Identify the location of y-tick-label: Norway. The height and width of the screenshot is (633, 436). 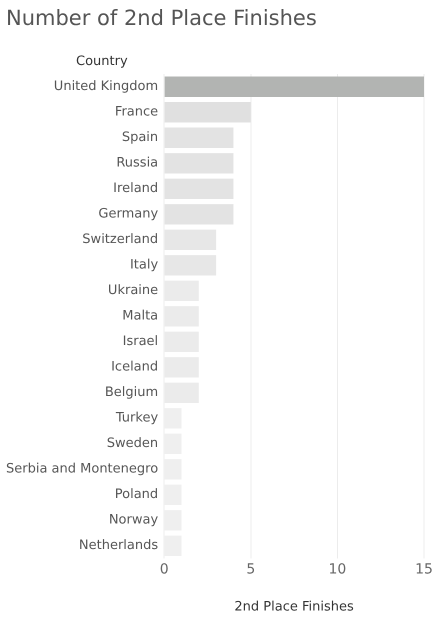
(133, 520).